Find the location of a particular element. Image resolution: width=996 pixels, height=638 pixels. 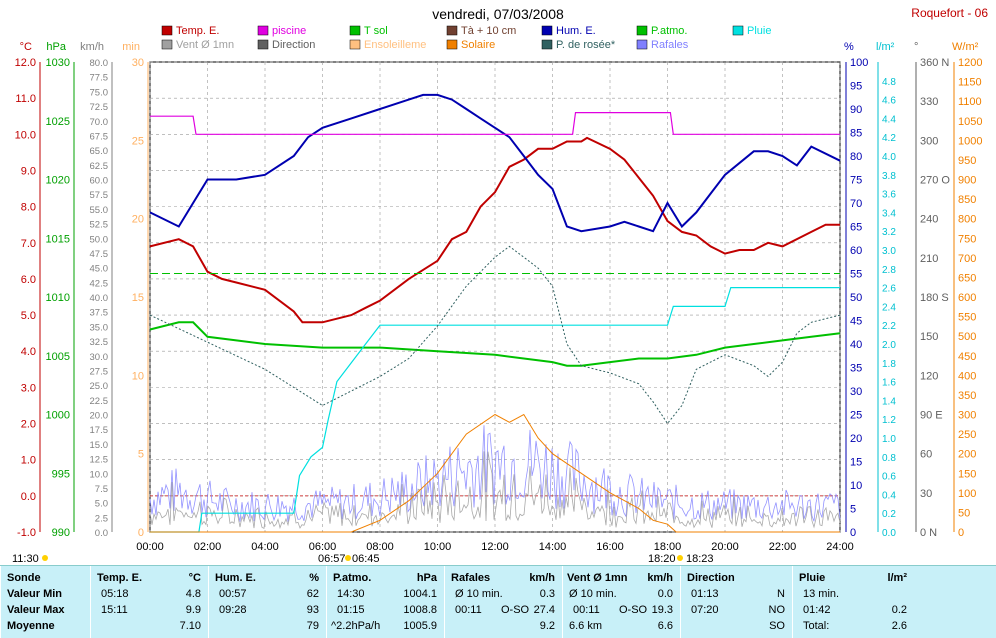

axis-pct-tick: 65 is located at coordinates (856, 228).